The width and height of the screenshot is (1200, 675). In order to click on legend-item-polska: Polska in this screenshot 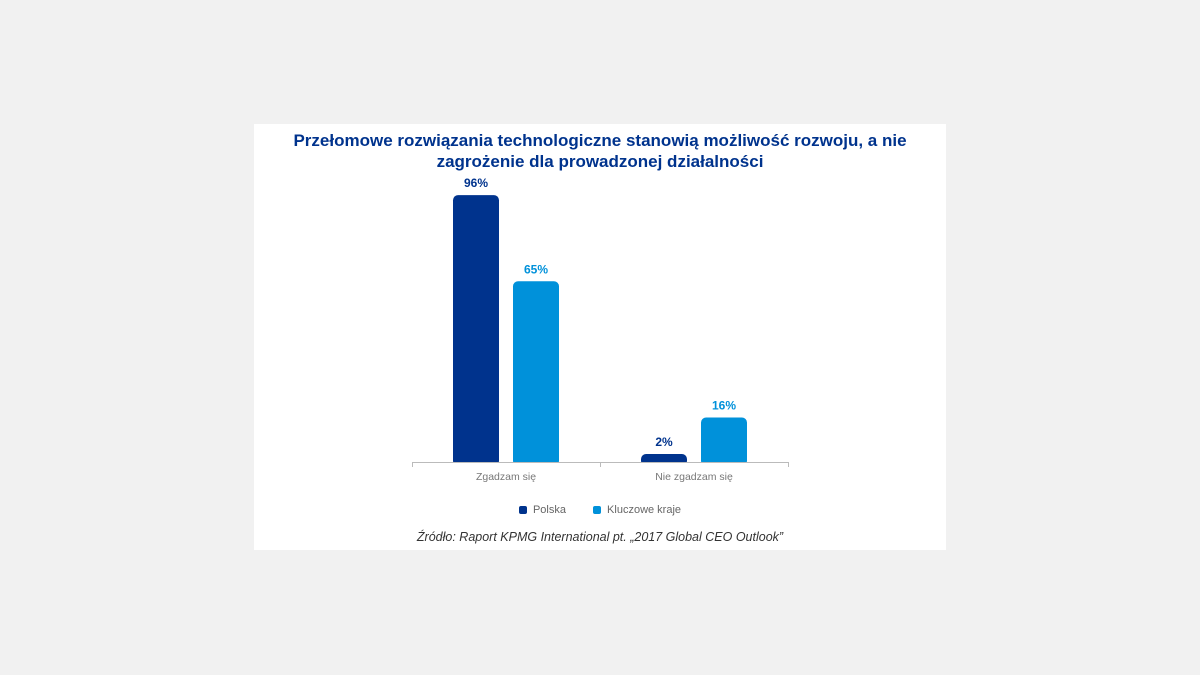, I will do `click(542, 510)`.